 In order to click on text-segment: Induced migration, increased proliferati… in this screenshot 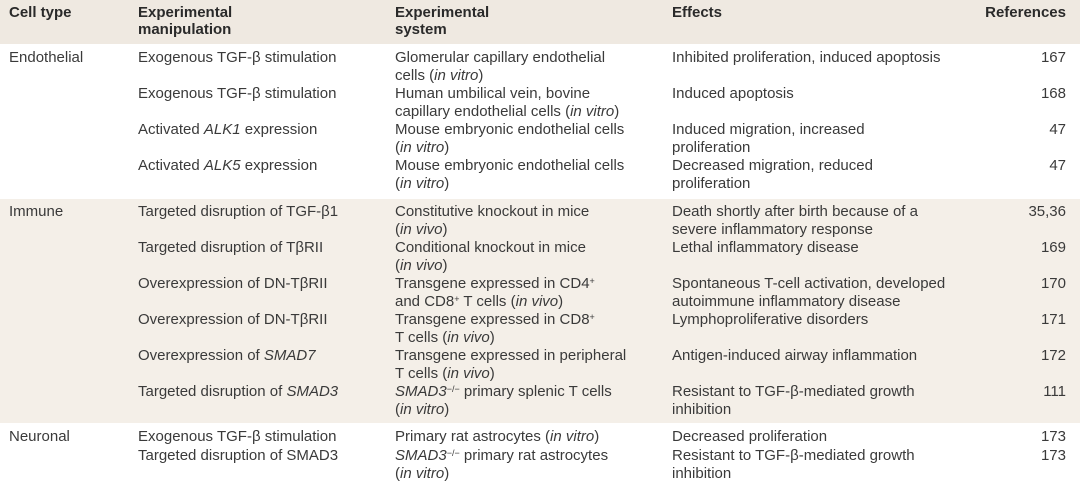, I will do `click(768, 138)`.